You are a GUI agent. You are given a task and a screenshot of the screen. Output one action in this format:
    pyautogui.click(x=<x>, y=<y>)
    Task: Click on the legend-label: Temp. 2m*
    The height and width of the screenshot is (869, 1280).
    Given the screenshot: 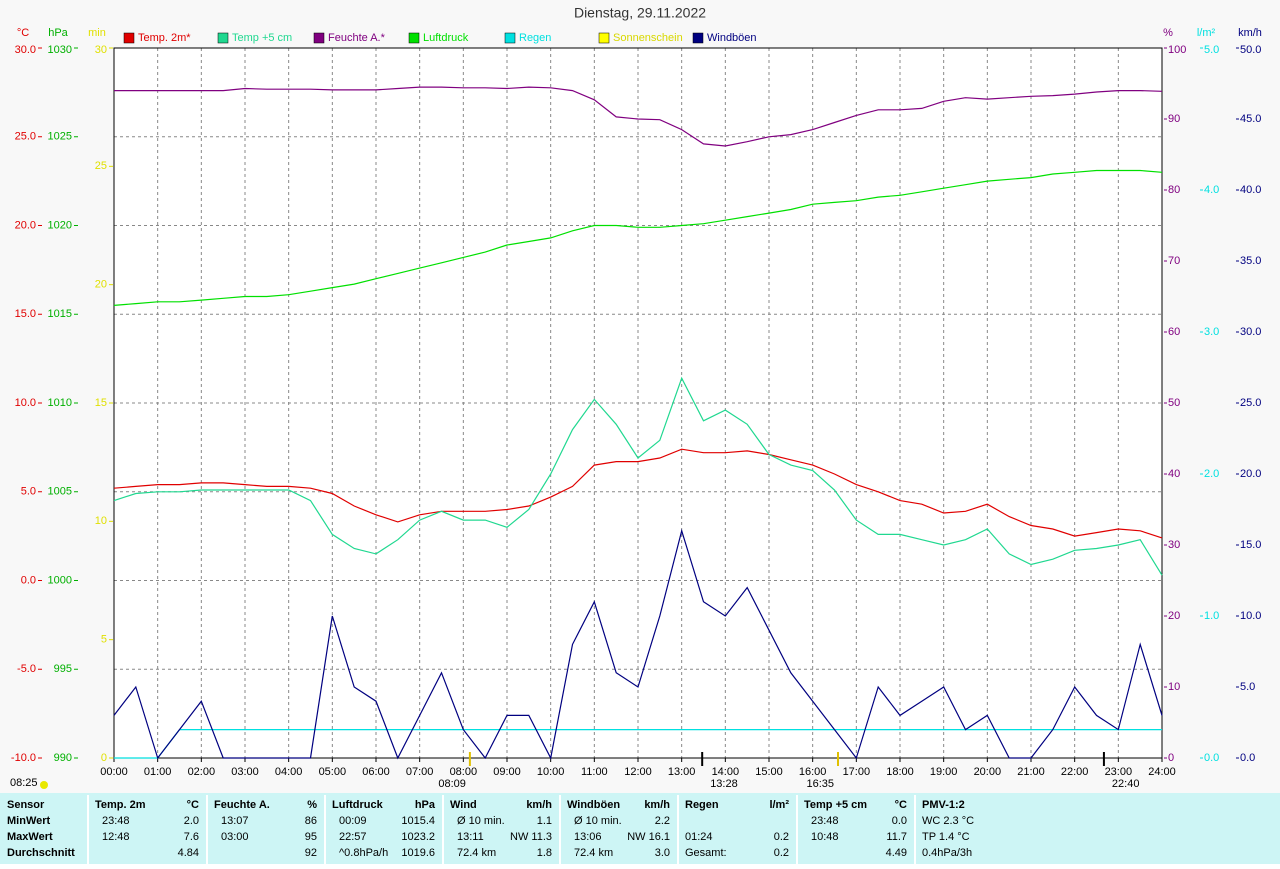 What is the action you would take?
    pyautogui.click(x=164, y=38)
    